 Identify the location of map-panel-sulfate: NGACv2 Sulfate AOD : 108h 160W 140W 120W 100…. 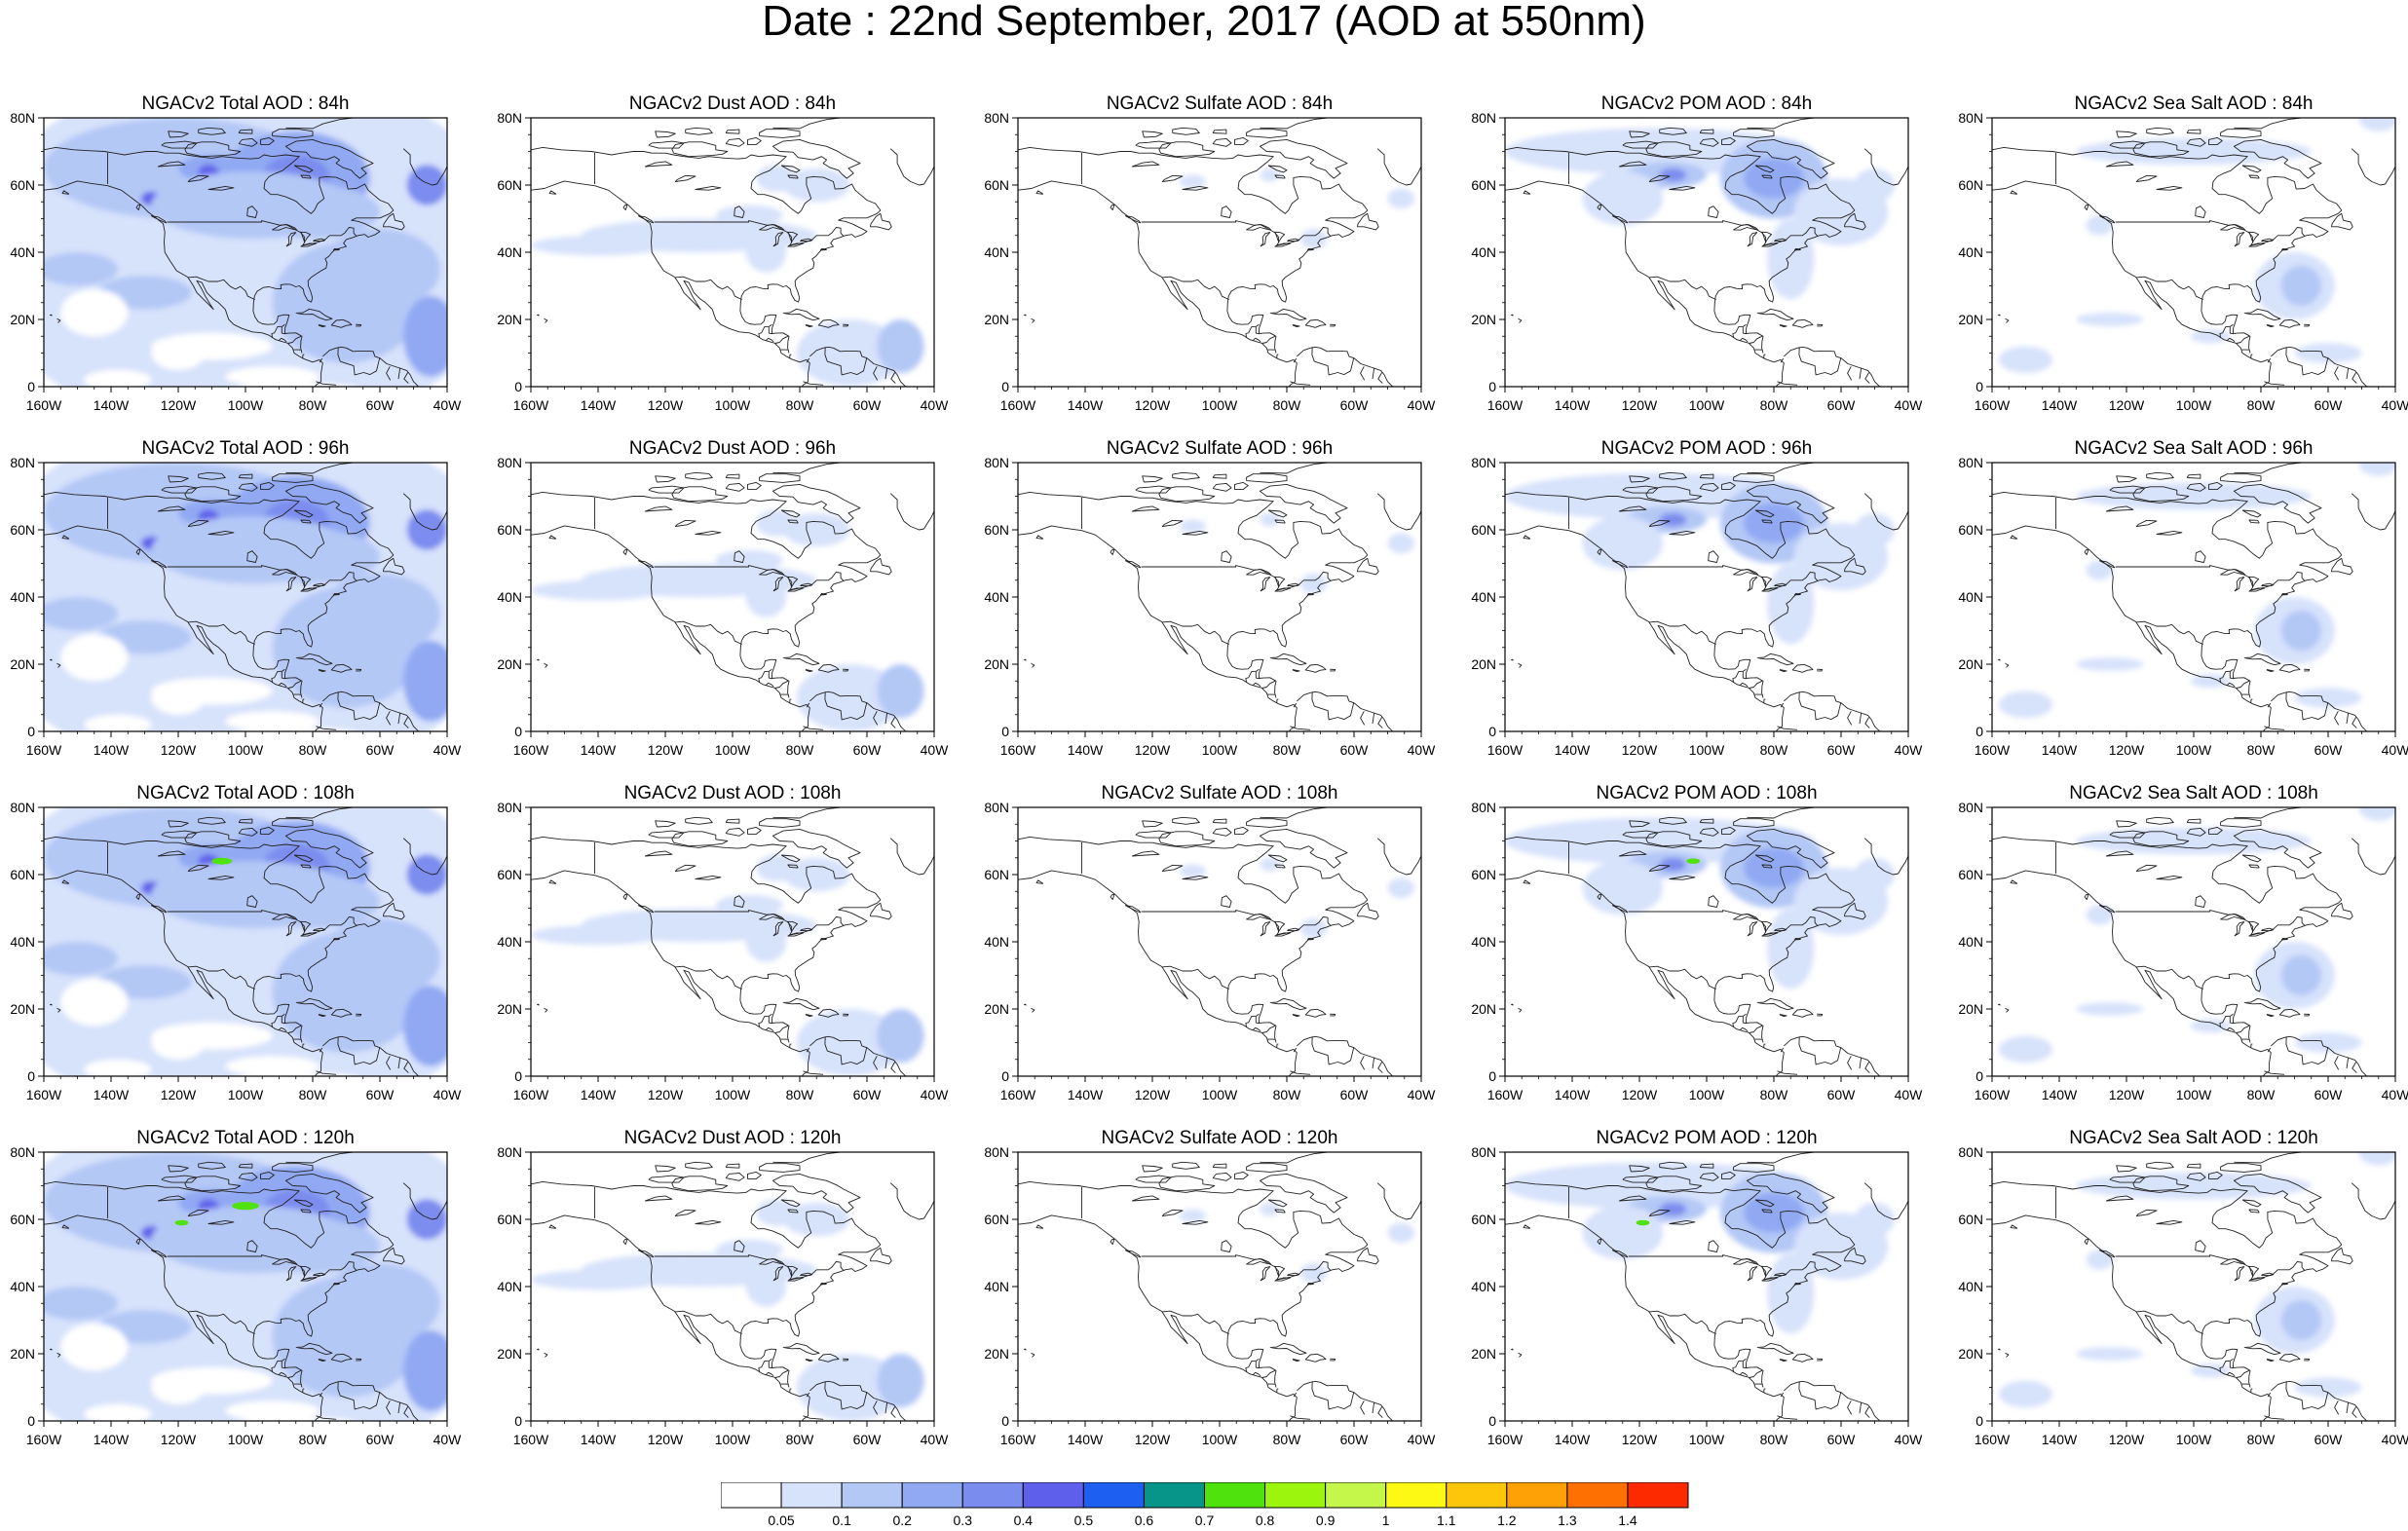
(1206, 955).